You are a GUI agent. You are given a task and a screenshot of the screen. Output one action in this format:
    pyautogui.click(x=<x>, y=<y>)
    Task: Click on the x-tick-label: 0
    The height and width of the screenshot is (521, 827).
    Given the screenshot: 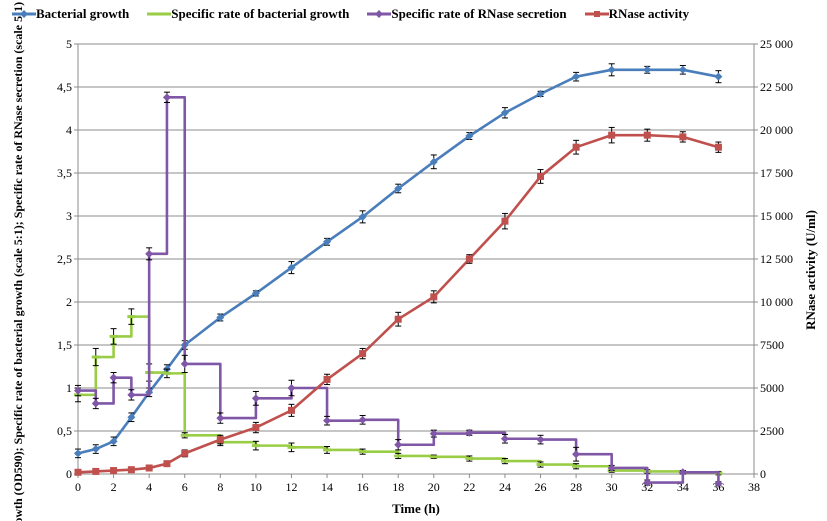 What is the action you would take?
    pyautogui.click(x=78, y=487)
    